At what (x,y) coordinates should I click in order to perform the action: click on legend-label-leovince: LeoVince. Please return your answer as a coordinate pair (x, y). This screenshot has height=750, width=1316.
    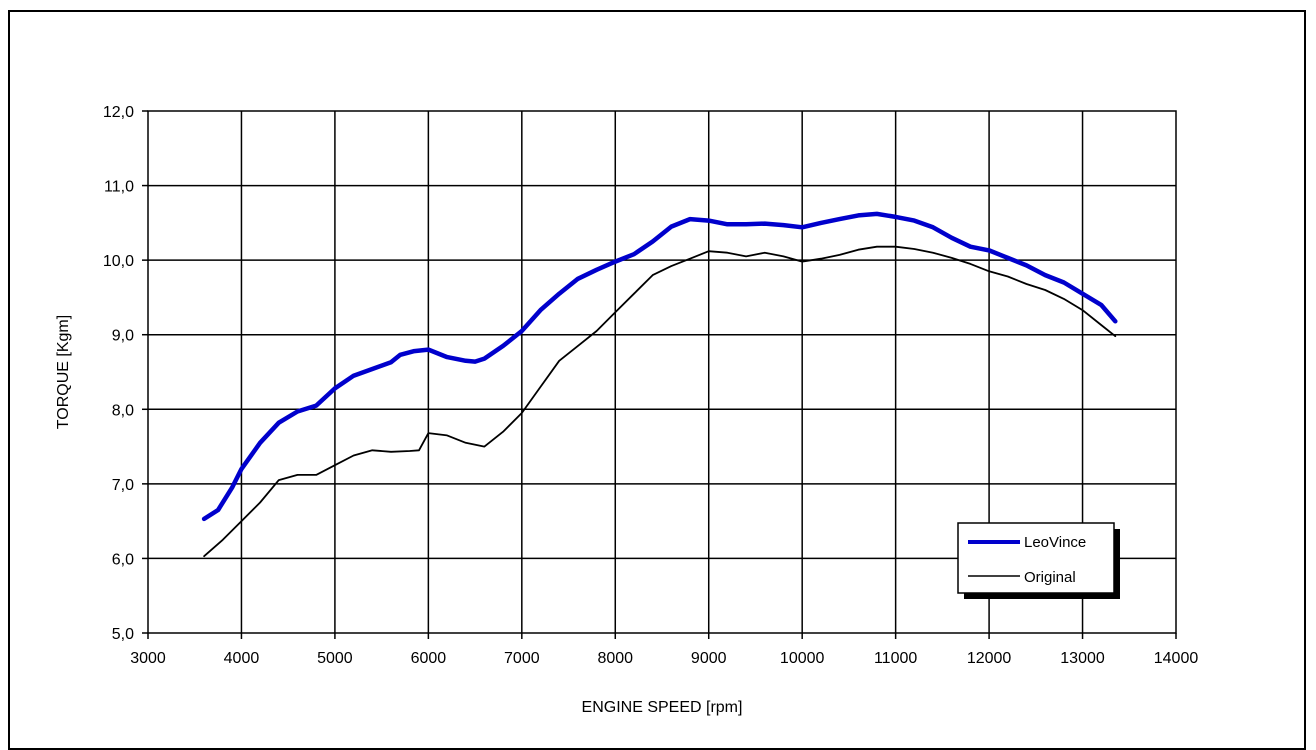
    Looking at the image, I should click on (1055, 542).